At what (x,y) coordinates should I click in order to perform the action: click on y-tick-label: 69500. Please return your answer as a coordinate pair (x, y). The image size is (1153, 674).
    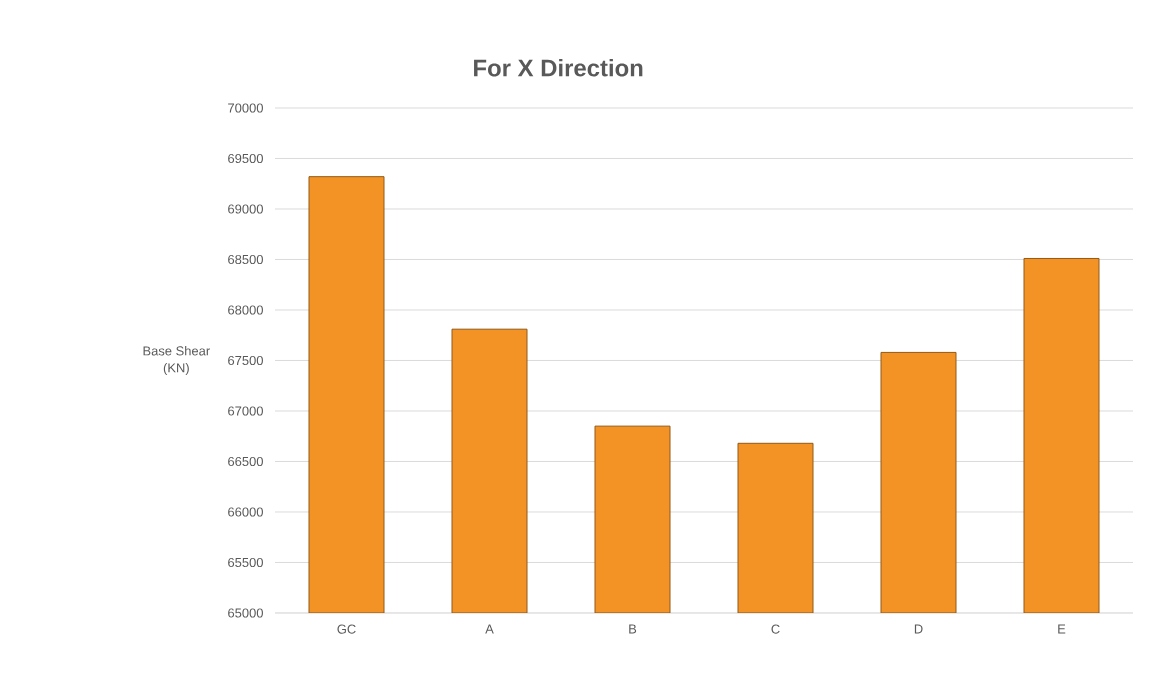
    Looking at the image, I should click on (245, 158).